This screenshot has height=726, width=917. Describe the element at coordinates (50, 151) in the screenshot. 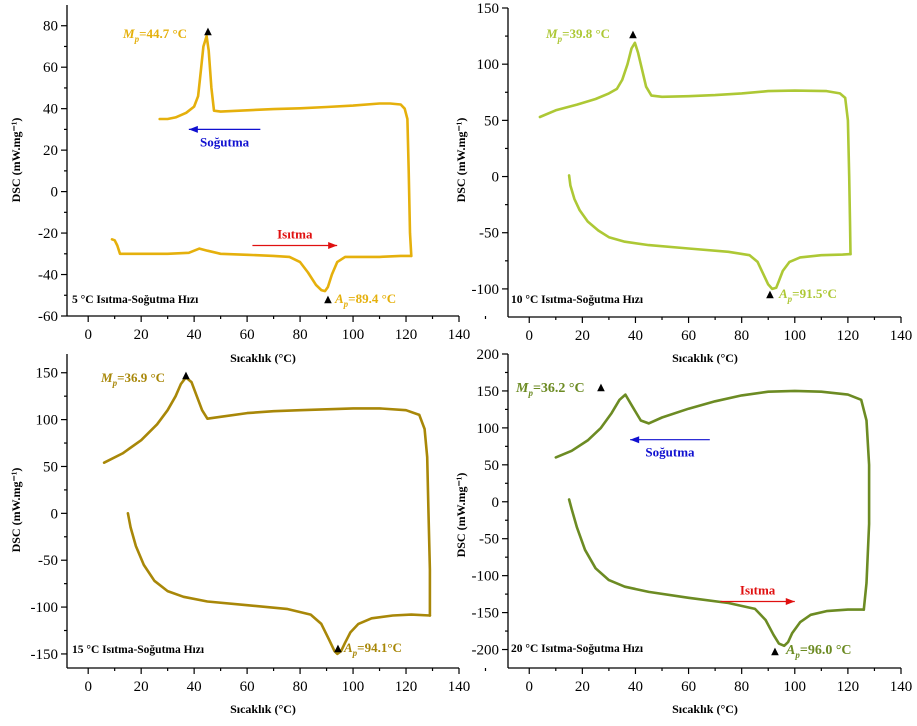

I see `y-tick-label: 20` at that location.